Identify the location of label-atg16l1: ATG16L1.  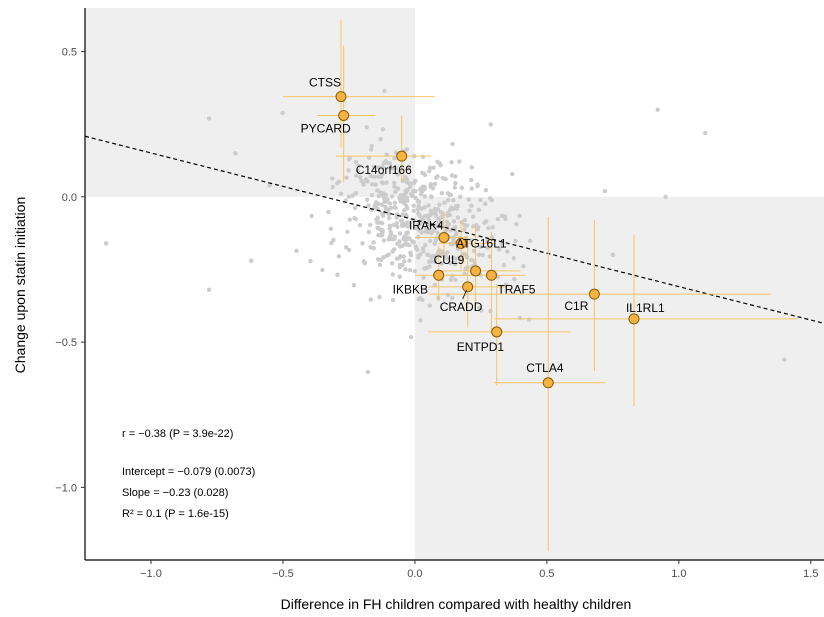
(481, 243).